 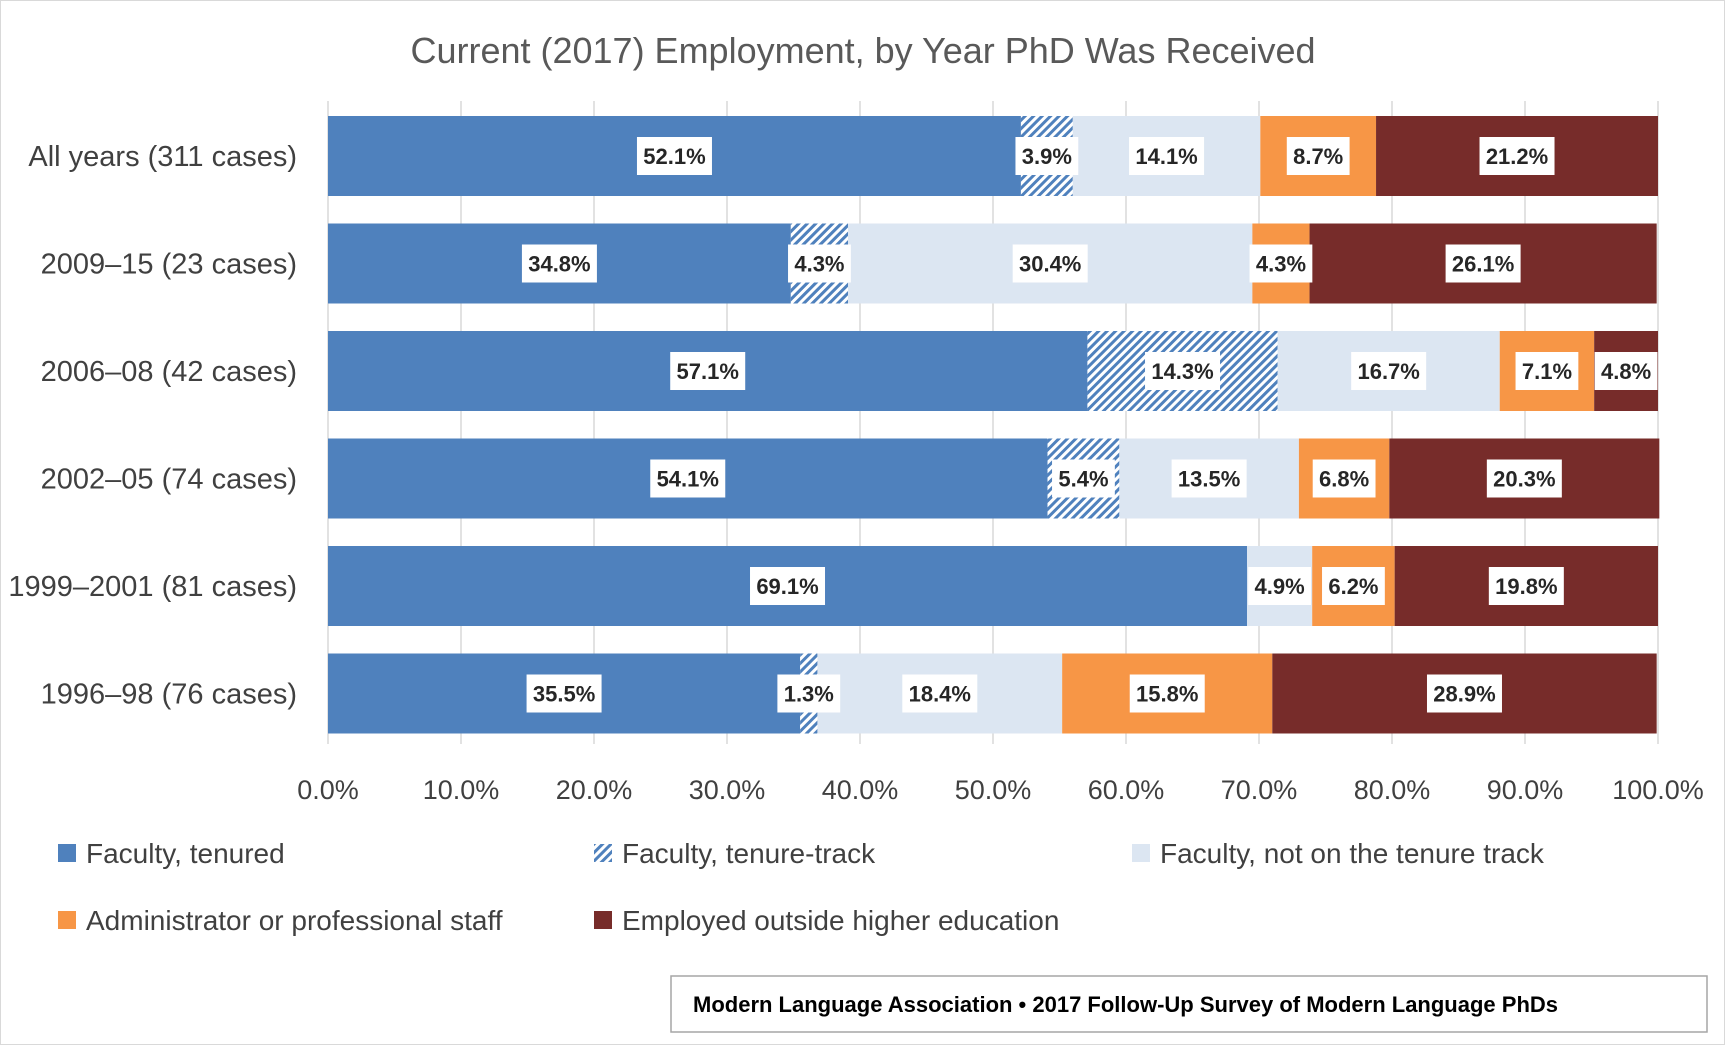 I want to click on data-label-text: 35.5%, so click(x=564, y=694).